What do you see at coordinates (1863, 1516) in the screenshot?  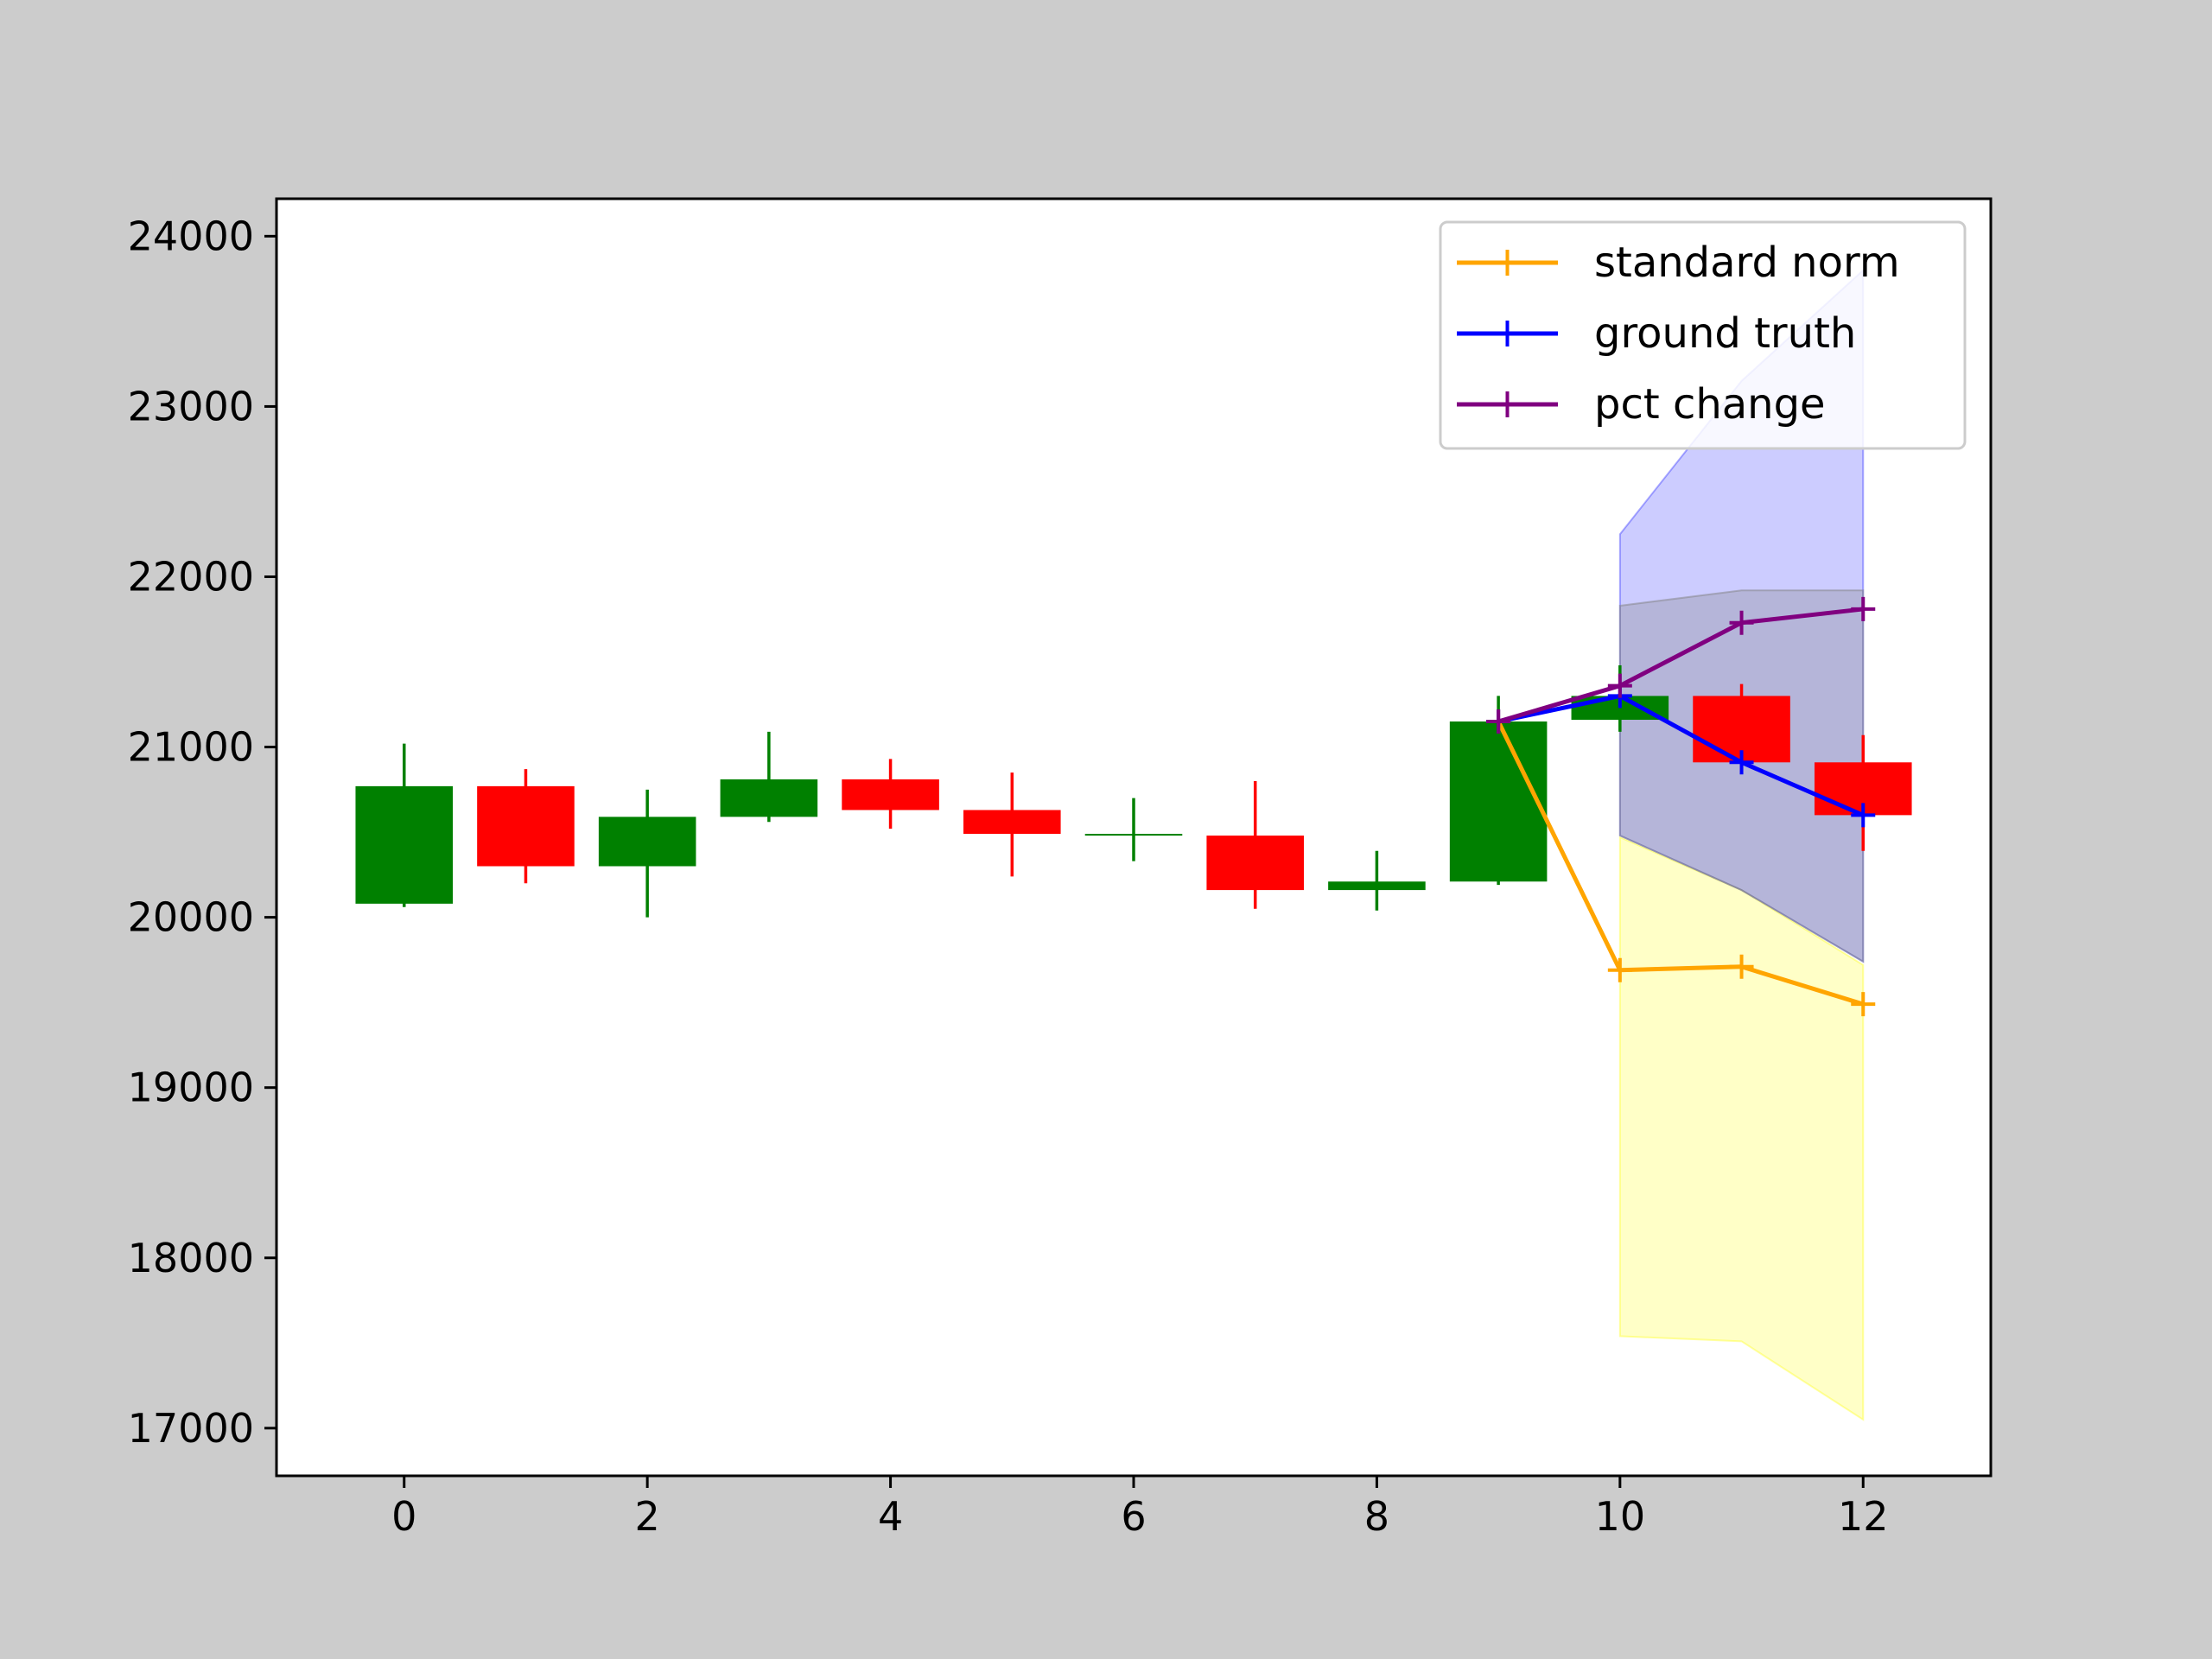 I see `x-tick-label: 12` at bounding box center [1863, 1516].